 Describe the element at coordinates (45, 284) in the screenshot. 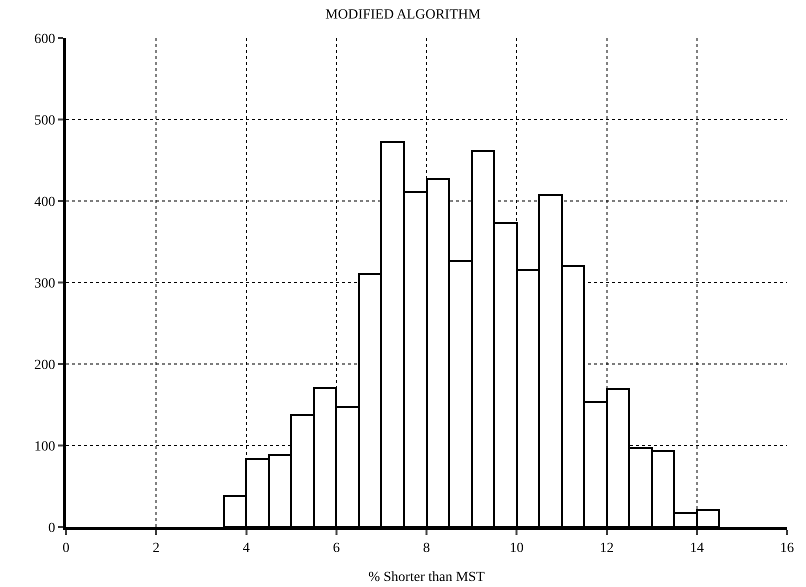

I see `y-tick-label: 300` at that location.